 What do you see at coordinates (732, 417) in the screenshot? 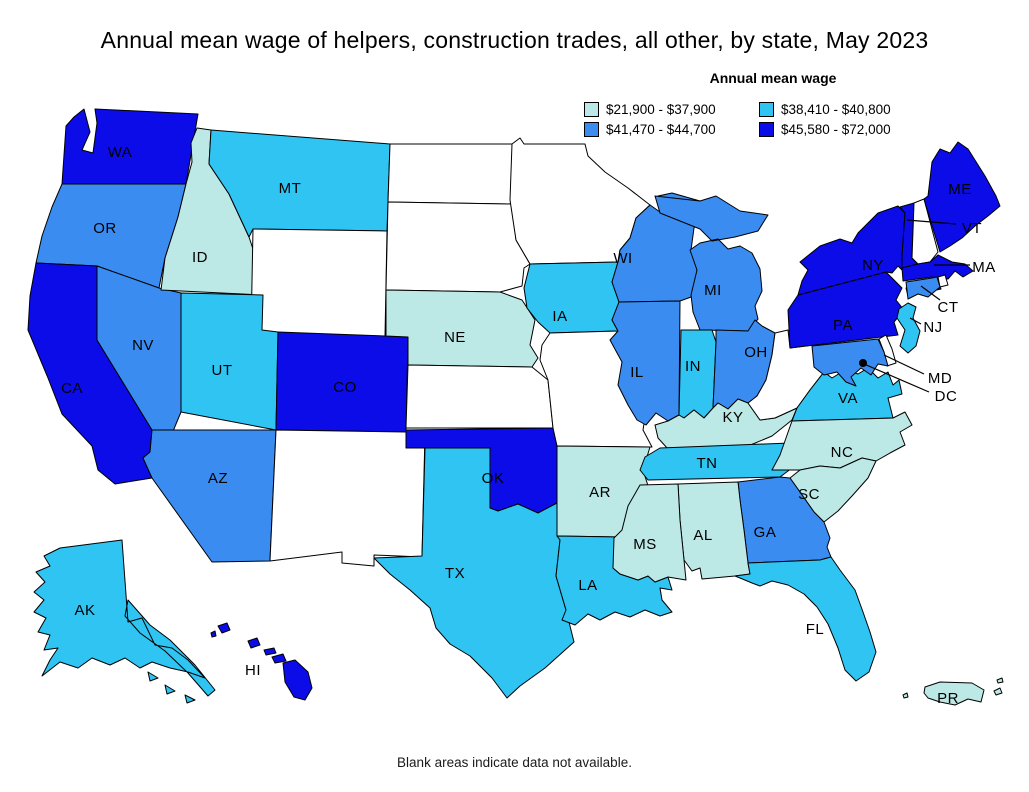
I see `state-label-ky: KY` at bounding box center [732, 417].